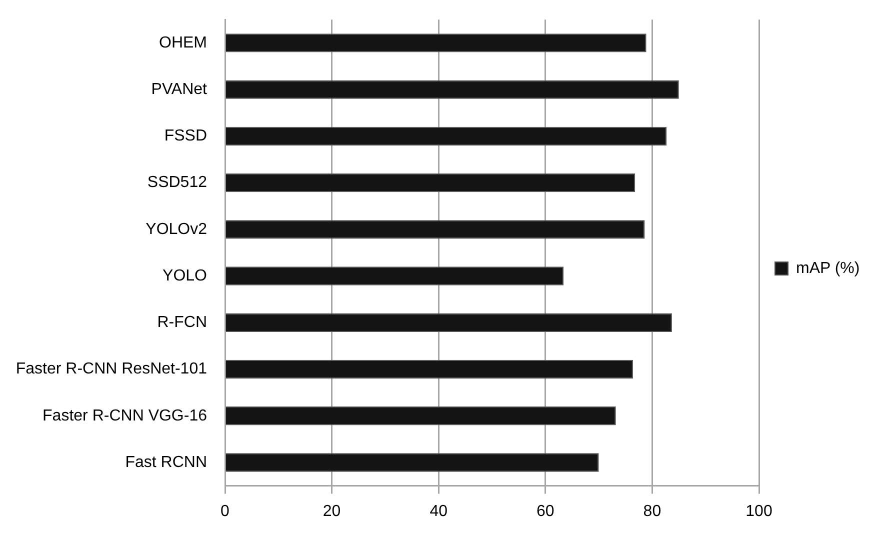 Image resolution: width=874 pixels, height=533 pixels. I want to click on y-tick-label: OHEM, so click(183, 43).